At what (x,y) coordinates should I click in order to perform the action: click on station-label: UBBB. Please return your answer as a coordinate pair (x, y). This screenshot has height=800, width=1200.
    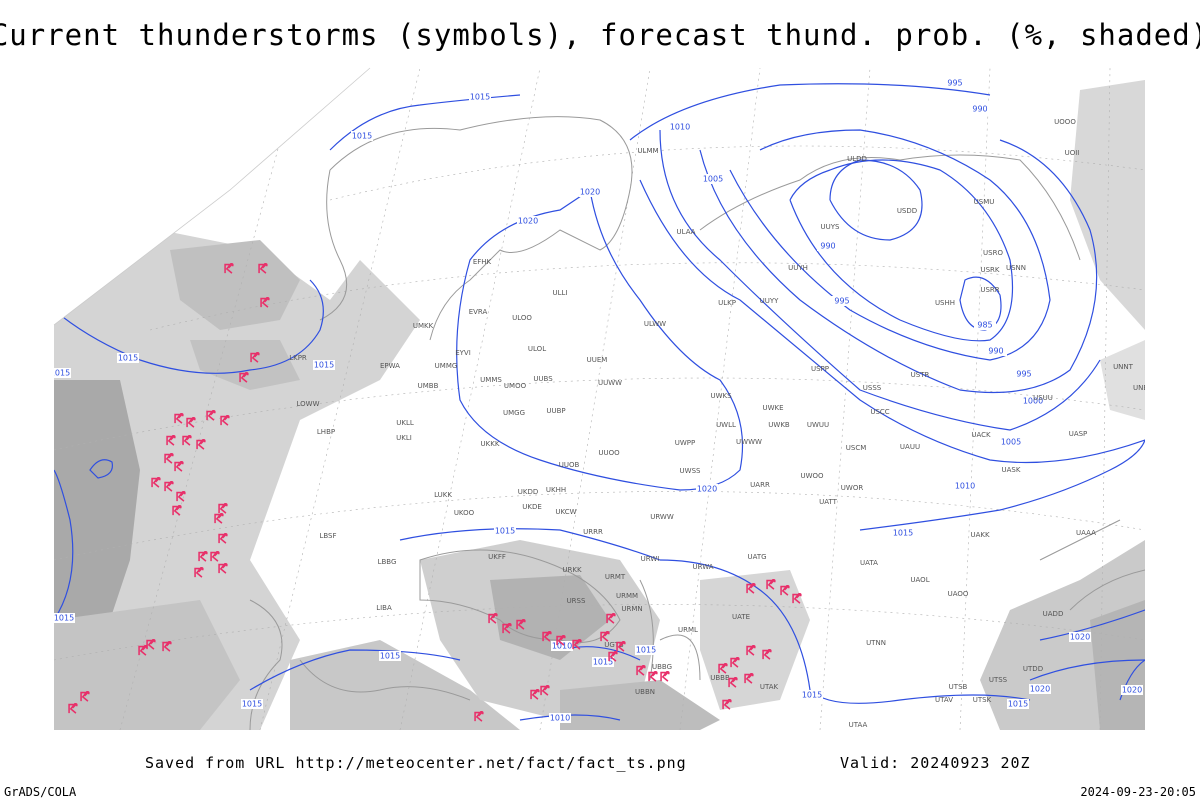
    Looking at the image, I should click on (720, 678).